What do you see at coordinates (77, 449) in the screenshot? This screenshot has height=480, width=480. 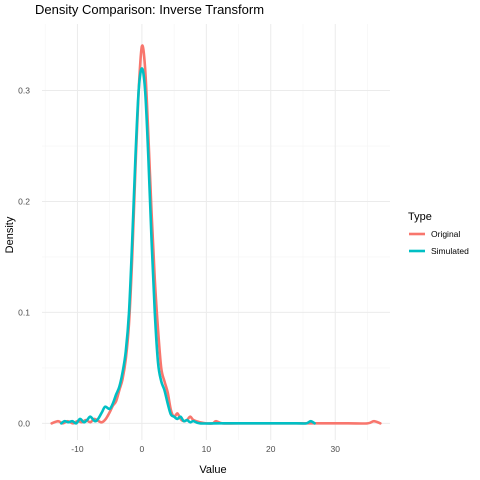 I see `x-tick-label: -10` at bounding box center [77, 449].